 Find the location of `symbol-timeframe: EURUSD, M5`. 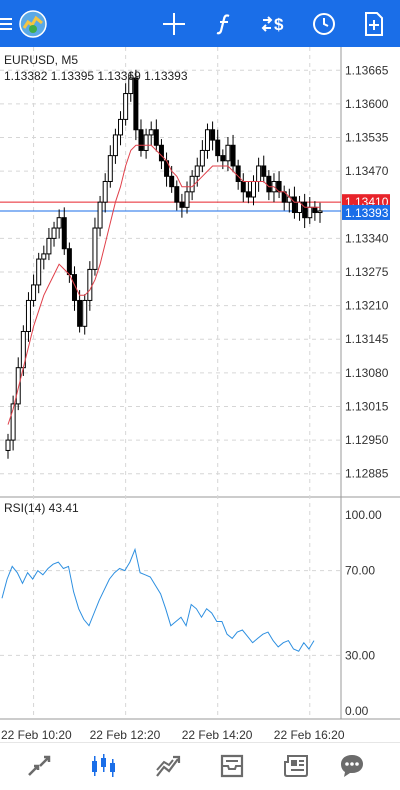

symbol-timeframe: EURUSD, M5 is located at coordinates (41, 60).